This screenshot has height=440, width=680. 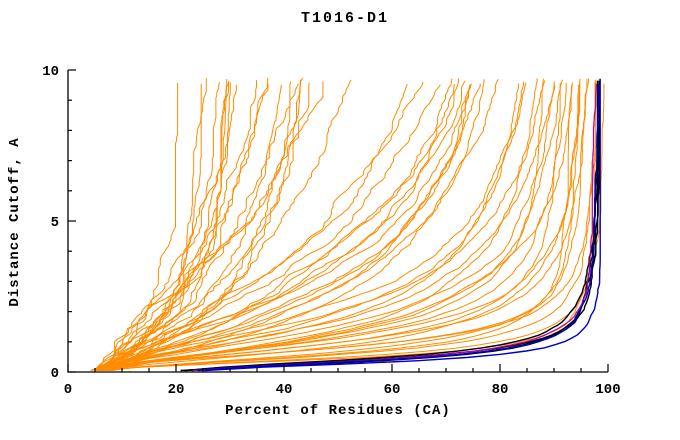 I want to click on x-tick-label: 20, so click(x=176, y=390).